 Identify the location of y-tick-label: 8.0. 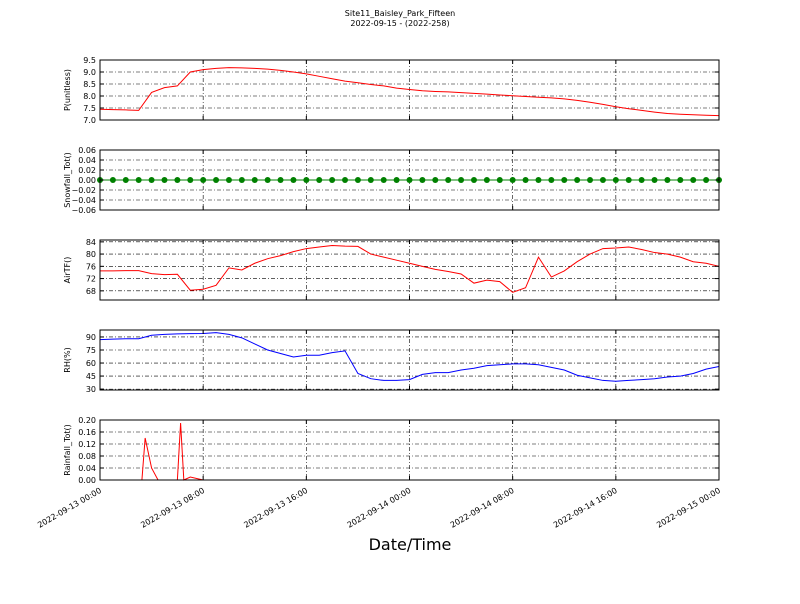
(89, 96).